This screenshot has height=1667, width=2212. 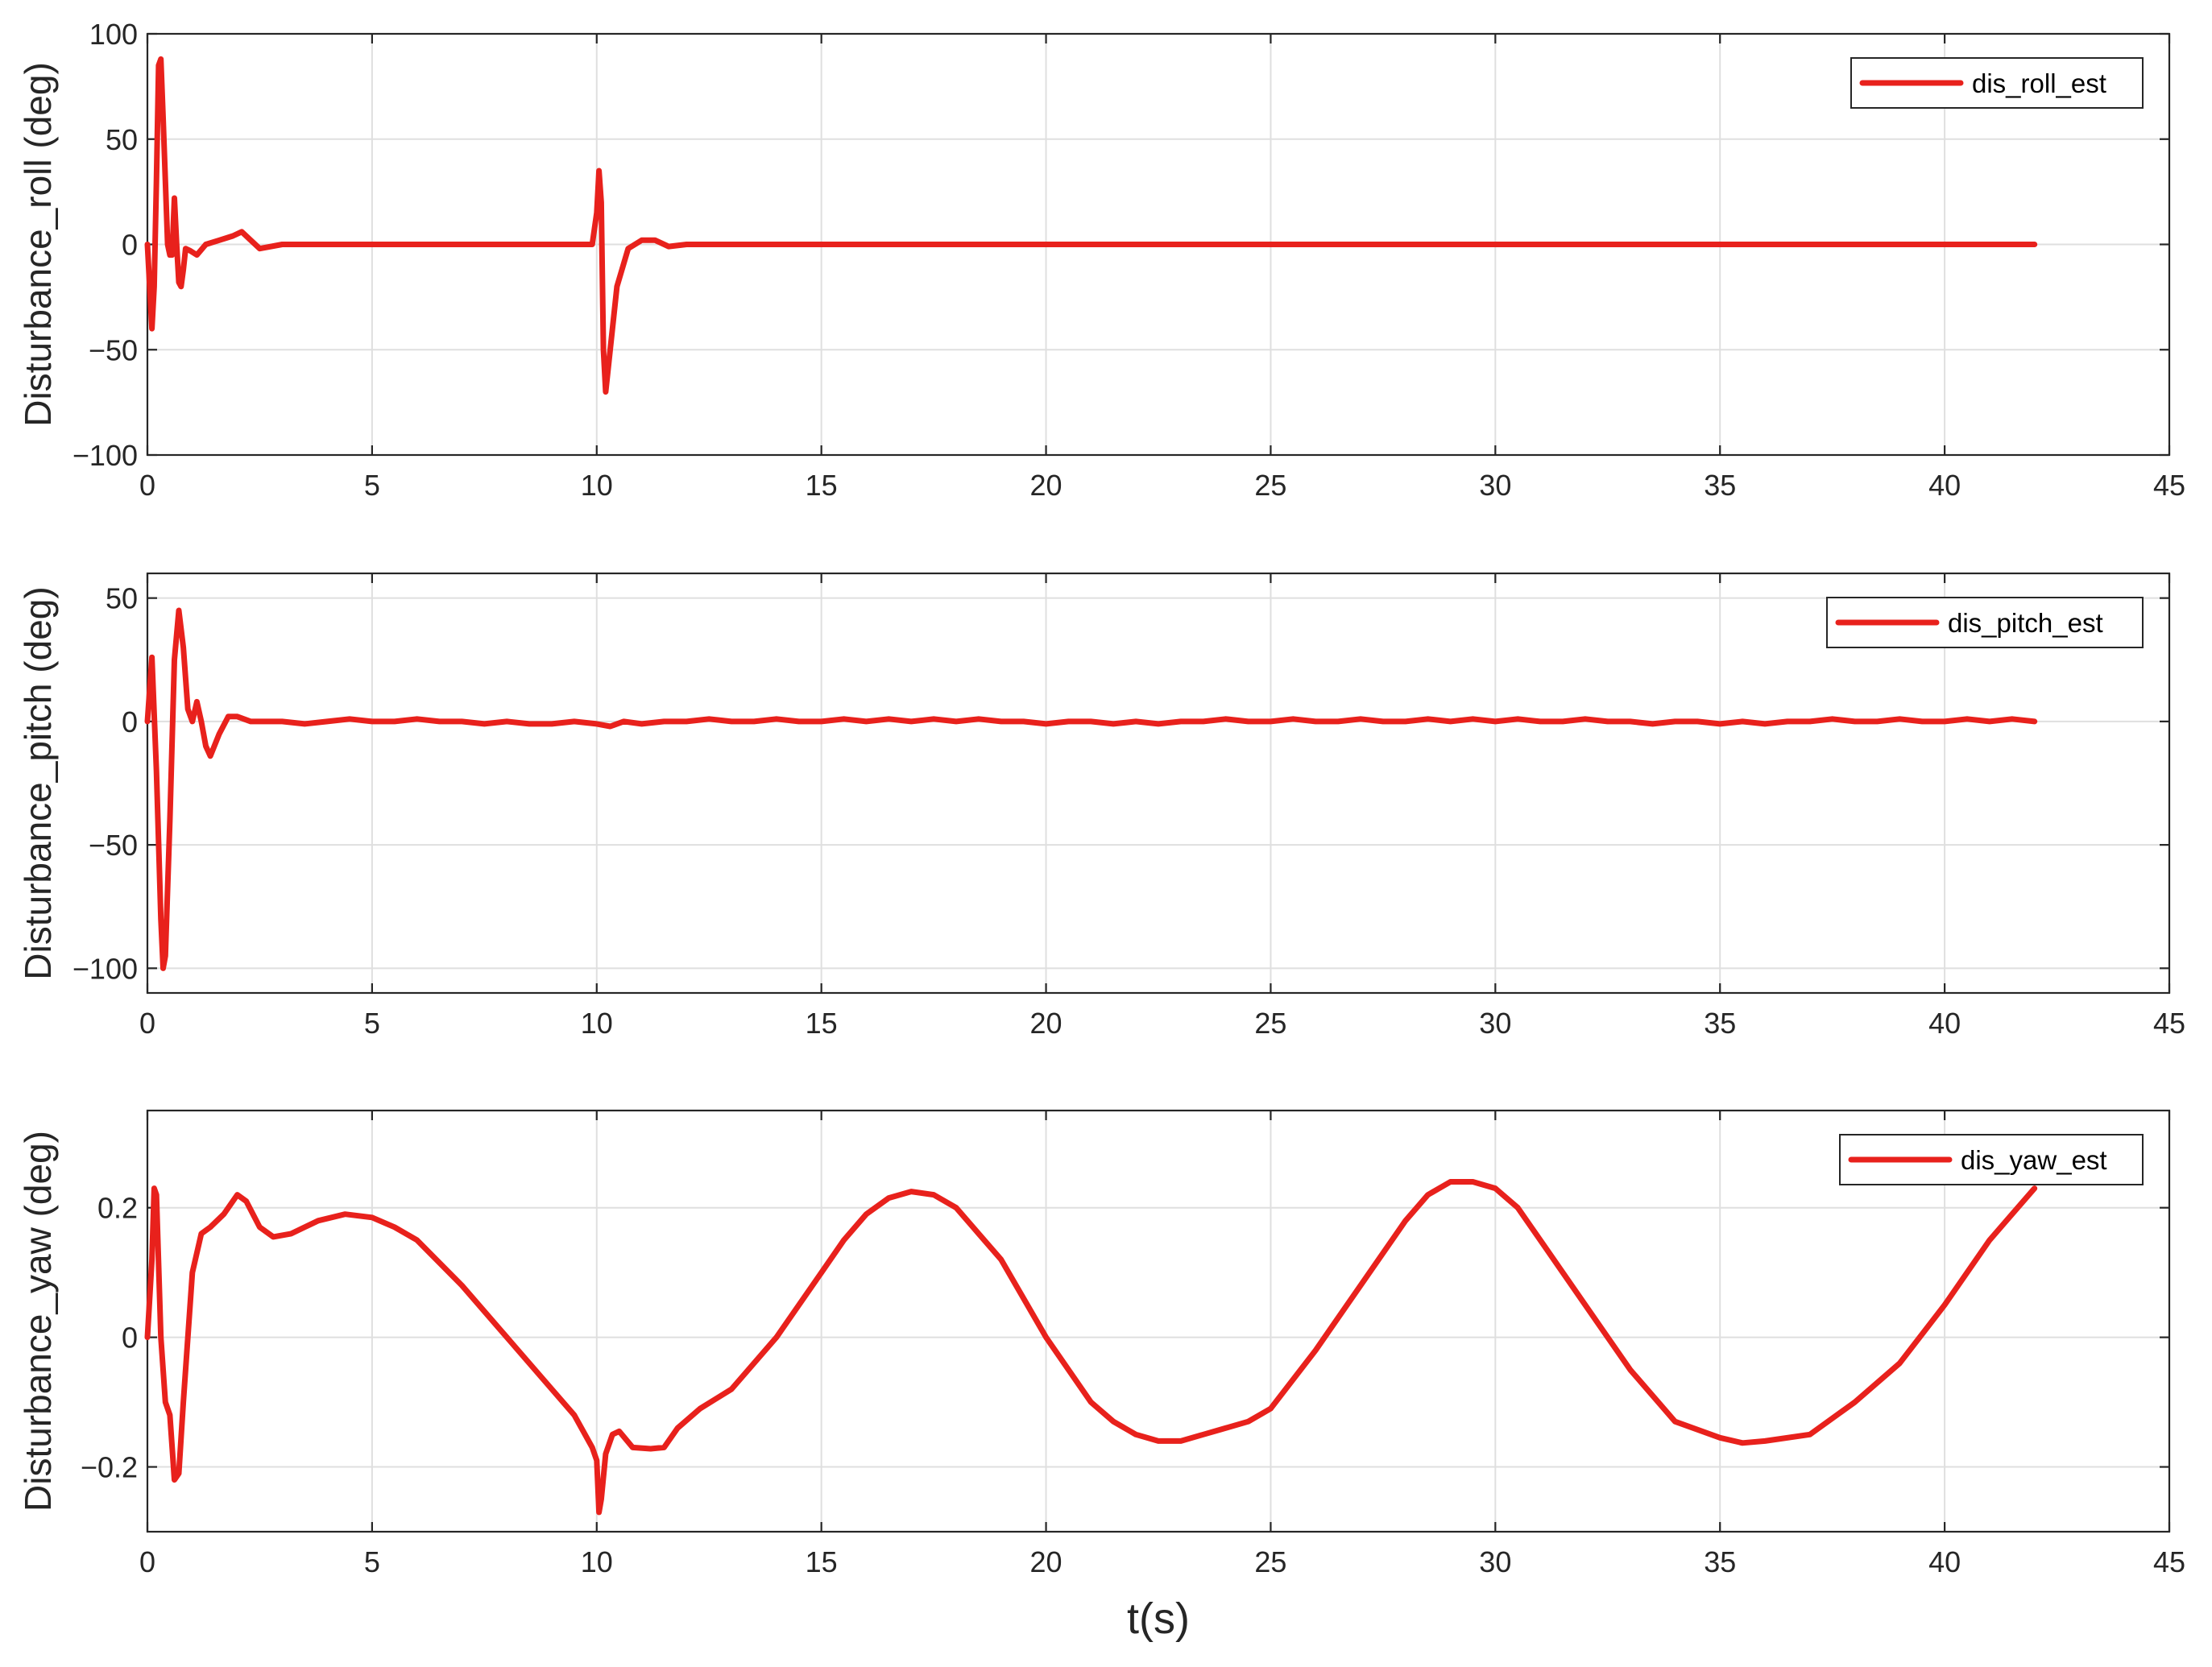 What do you see at coordinates (38, 782) in the screenshot?
I see `y-axis-label: Disturbance_pitch (deg)` at bounding box center [38, 782].